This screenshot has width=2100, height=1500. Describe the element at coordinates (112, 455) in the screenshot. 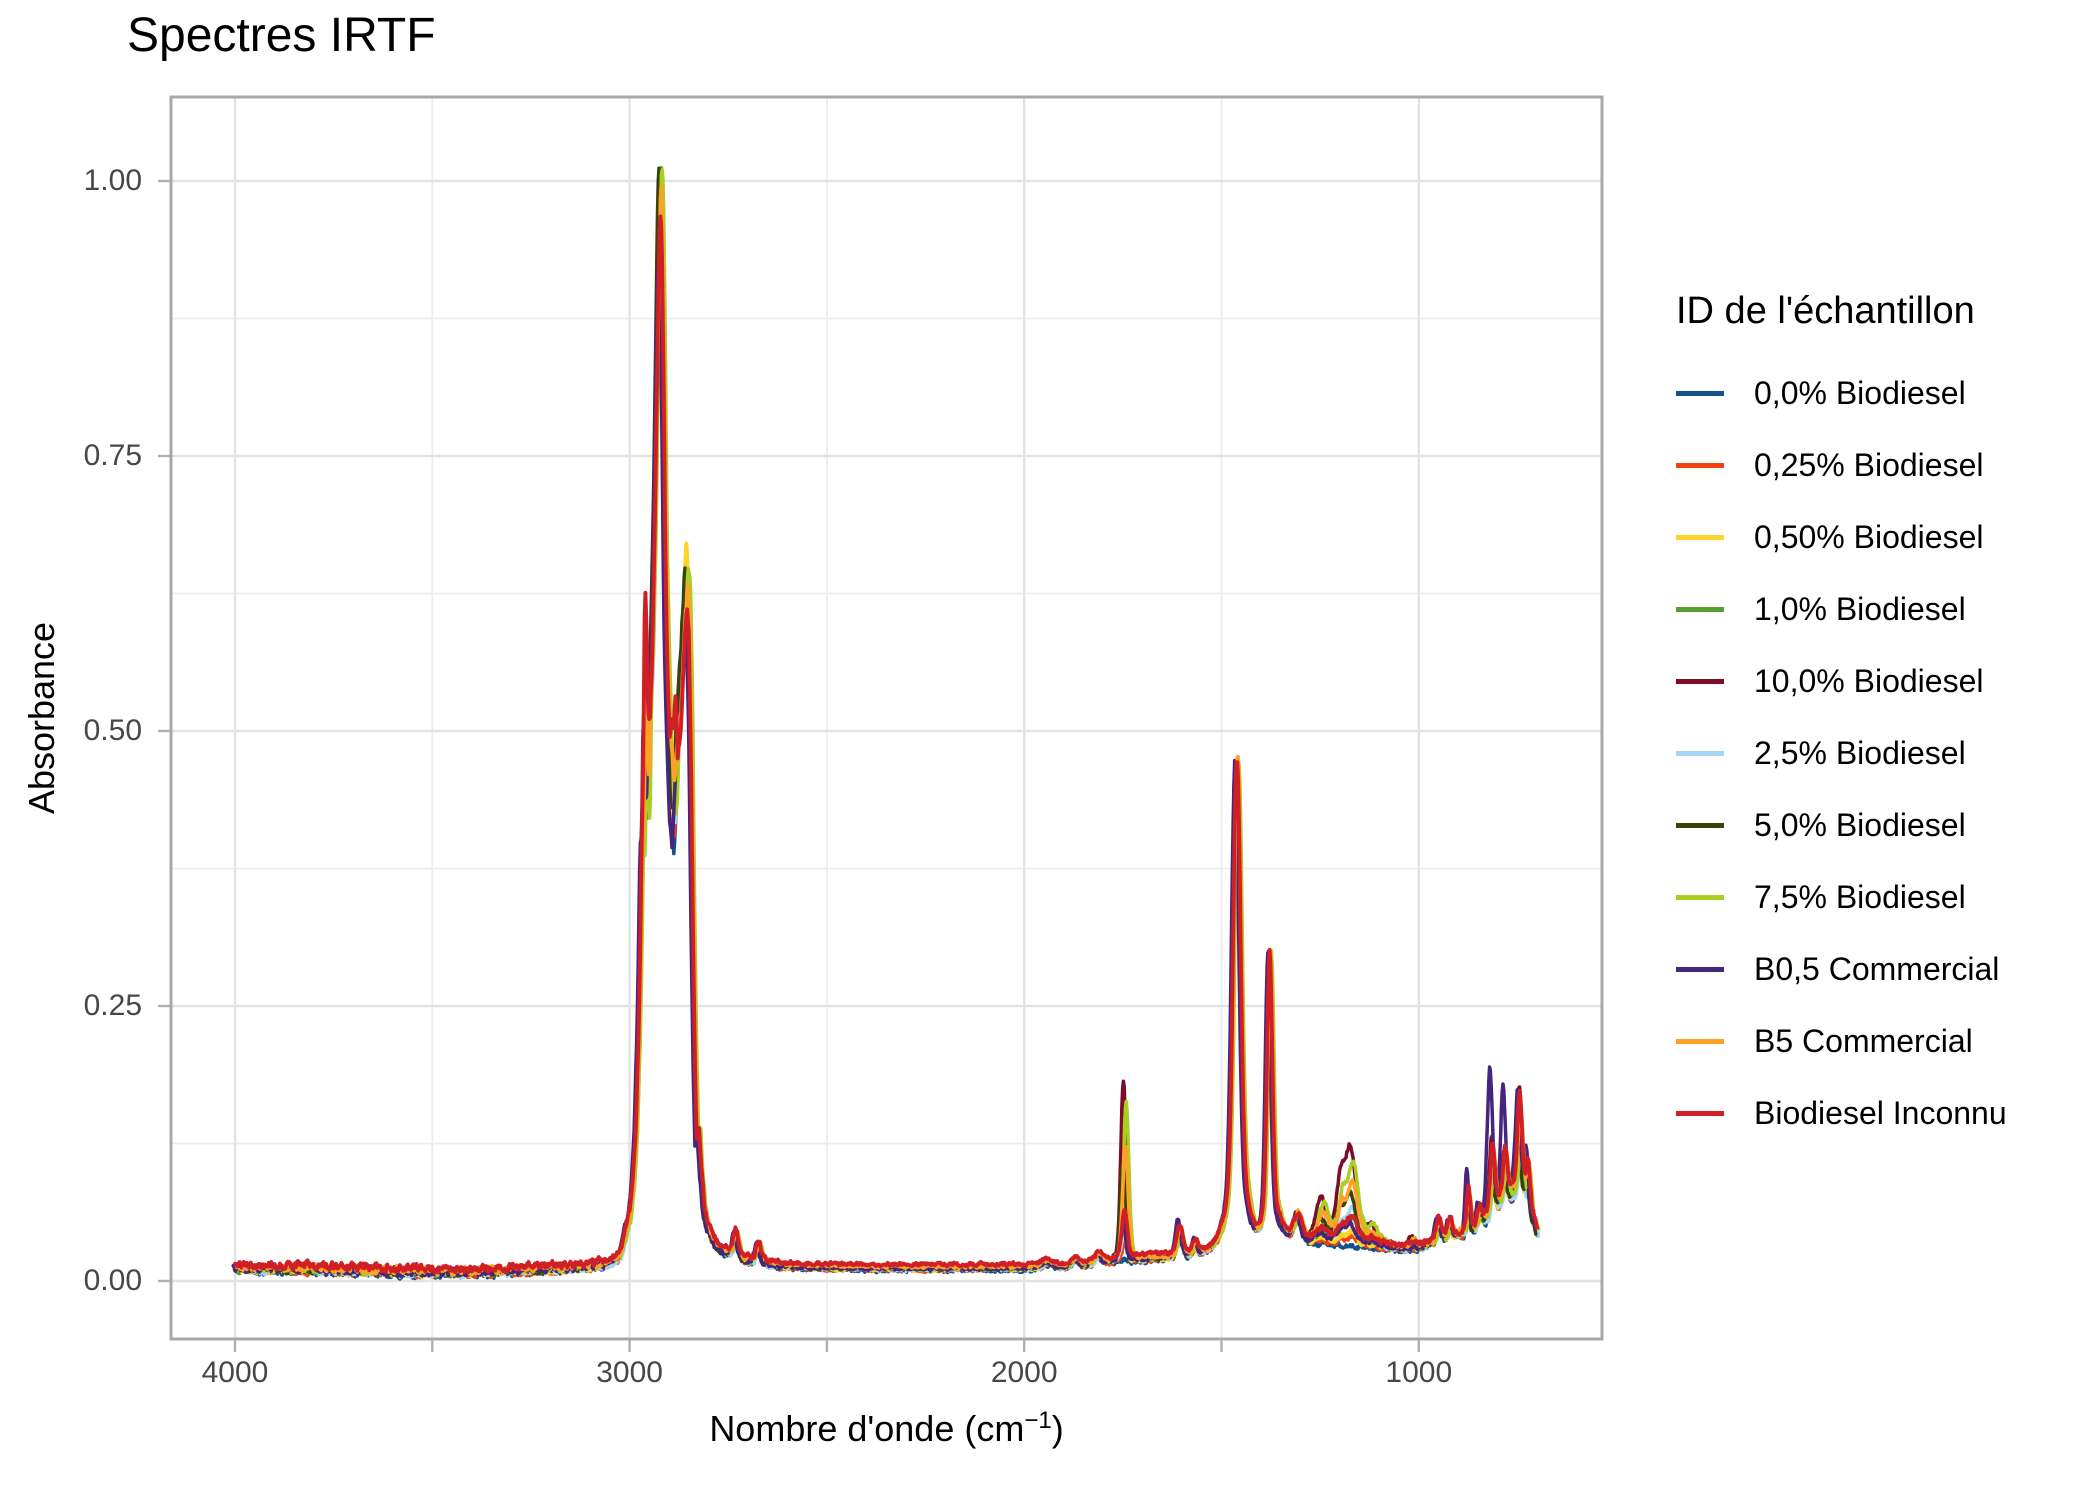

I see `y-tick-label: 0.75` at that location.